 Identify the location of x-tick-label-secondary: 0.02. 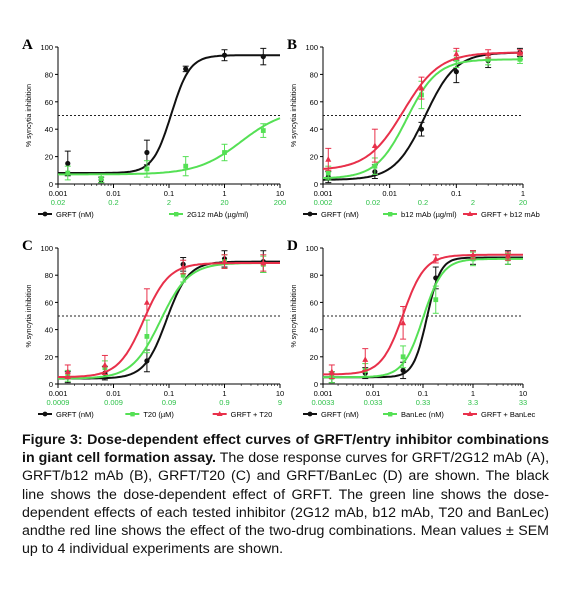
(373, 202).